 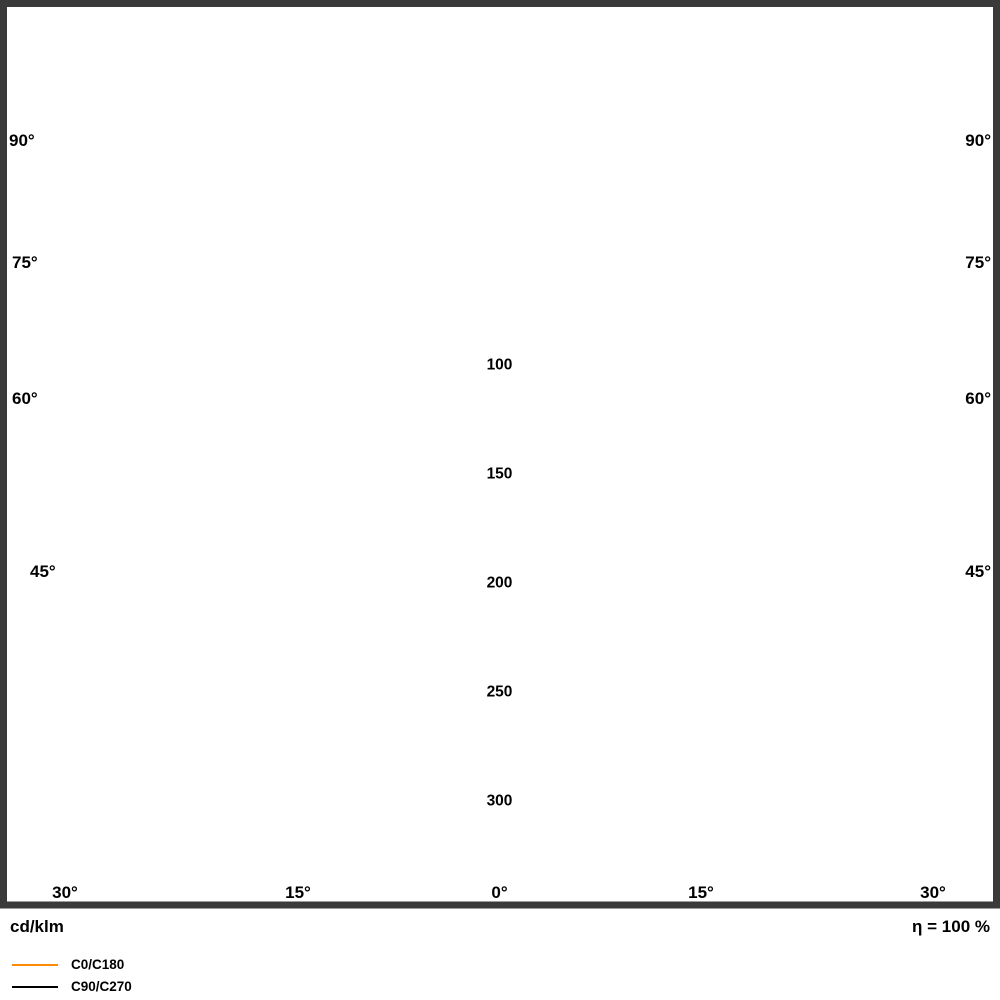 I want to click on angle-tick-bottom-1: 15°, so click(x=298, y=892).